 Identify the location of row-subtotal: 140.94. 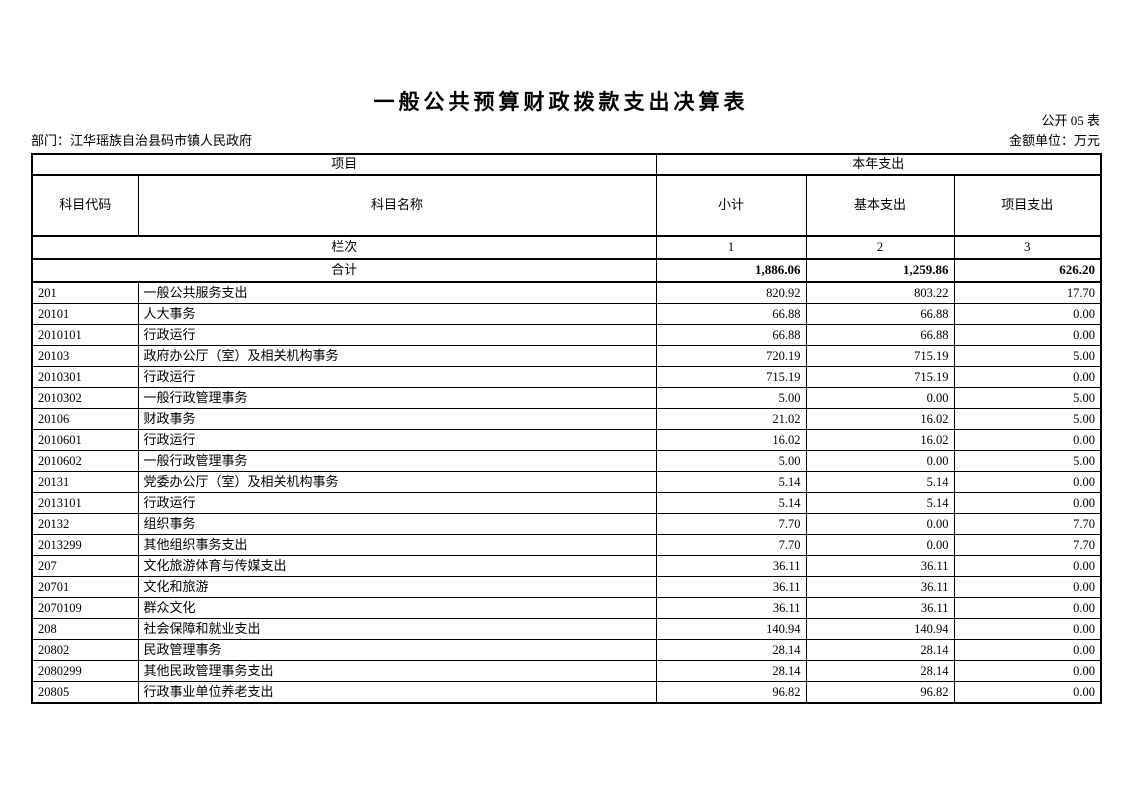
(731, 629).